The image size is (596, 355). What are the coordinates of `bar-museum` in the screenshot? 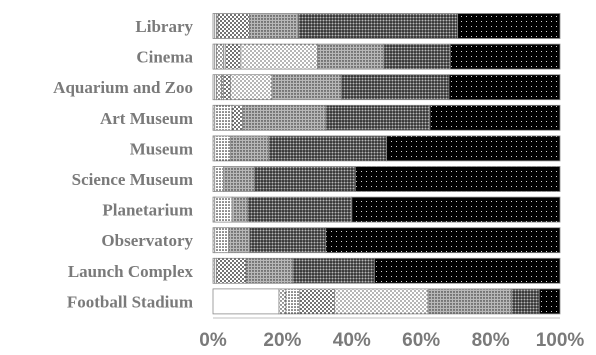 It's located at (386, 148).